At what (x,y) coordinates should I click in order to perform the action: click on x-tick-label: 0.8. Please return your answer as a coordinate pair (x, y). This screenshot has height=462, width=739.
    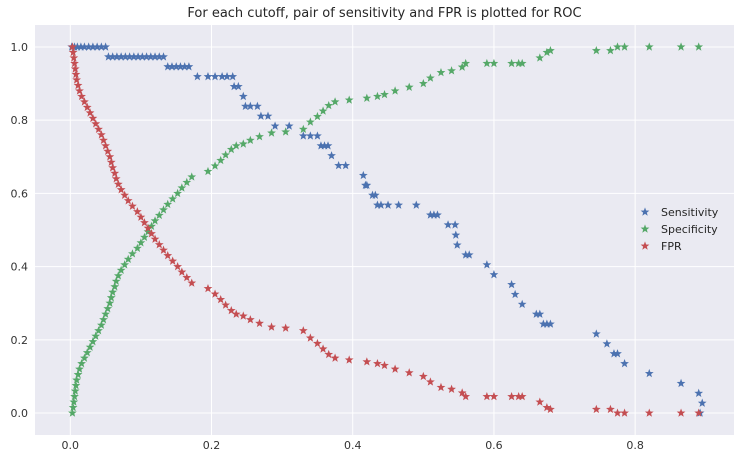
    Looking at the image, I should click on (635, 445).